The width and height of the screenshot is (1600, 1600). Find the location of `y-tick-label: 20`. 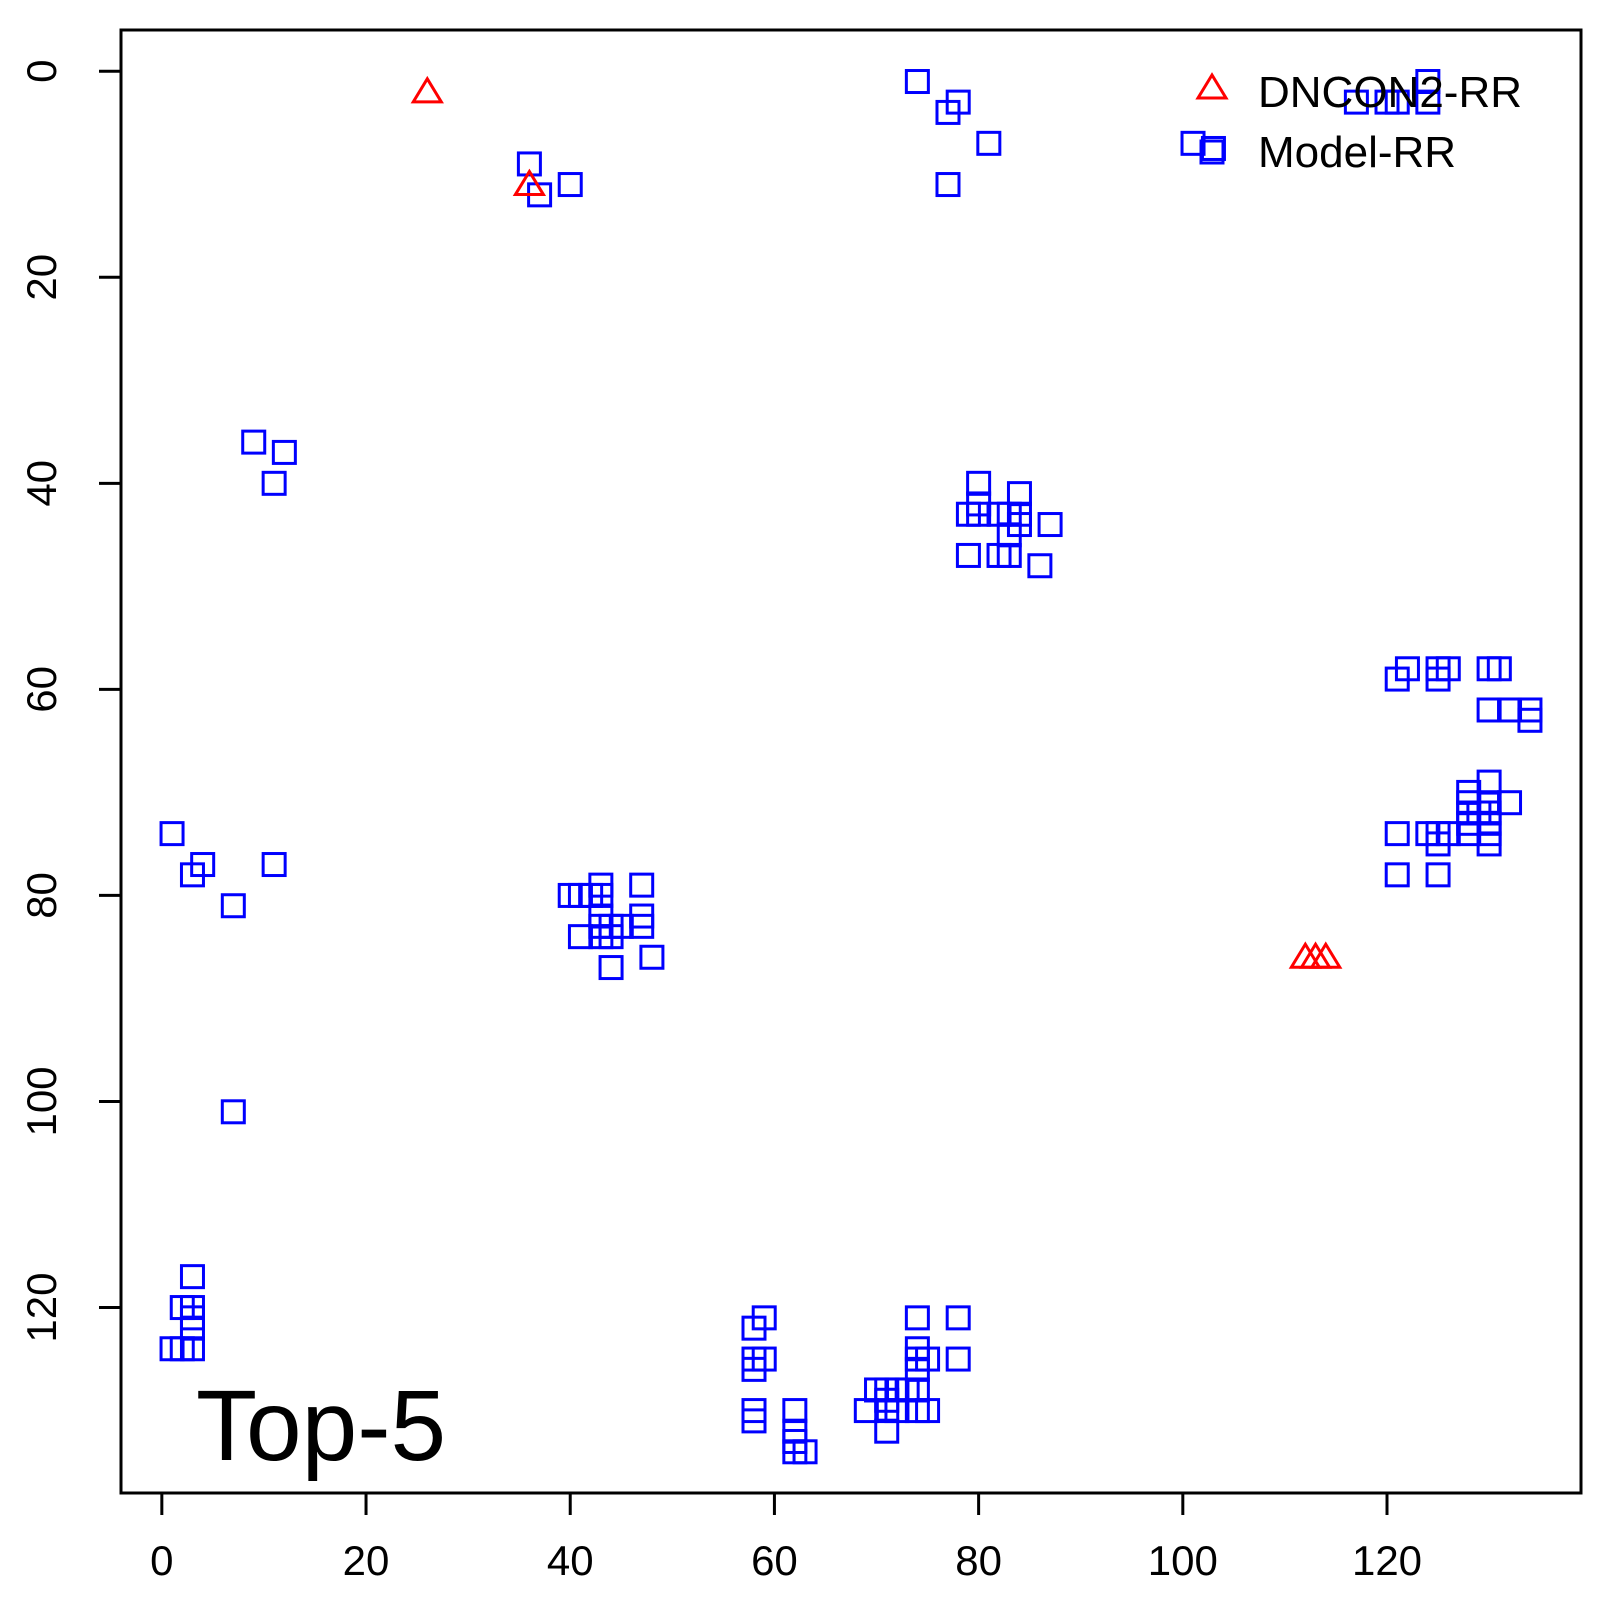

y-tick-label: 20 is located at coordinates (41, 277).